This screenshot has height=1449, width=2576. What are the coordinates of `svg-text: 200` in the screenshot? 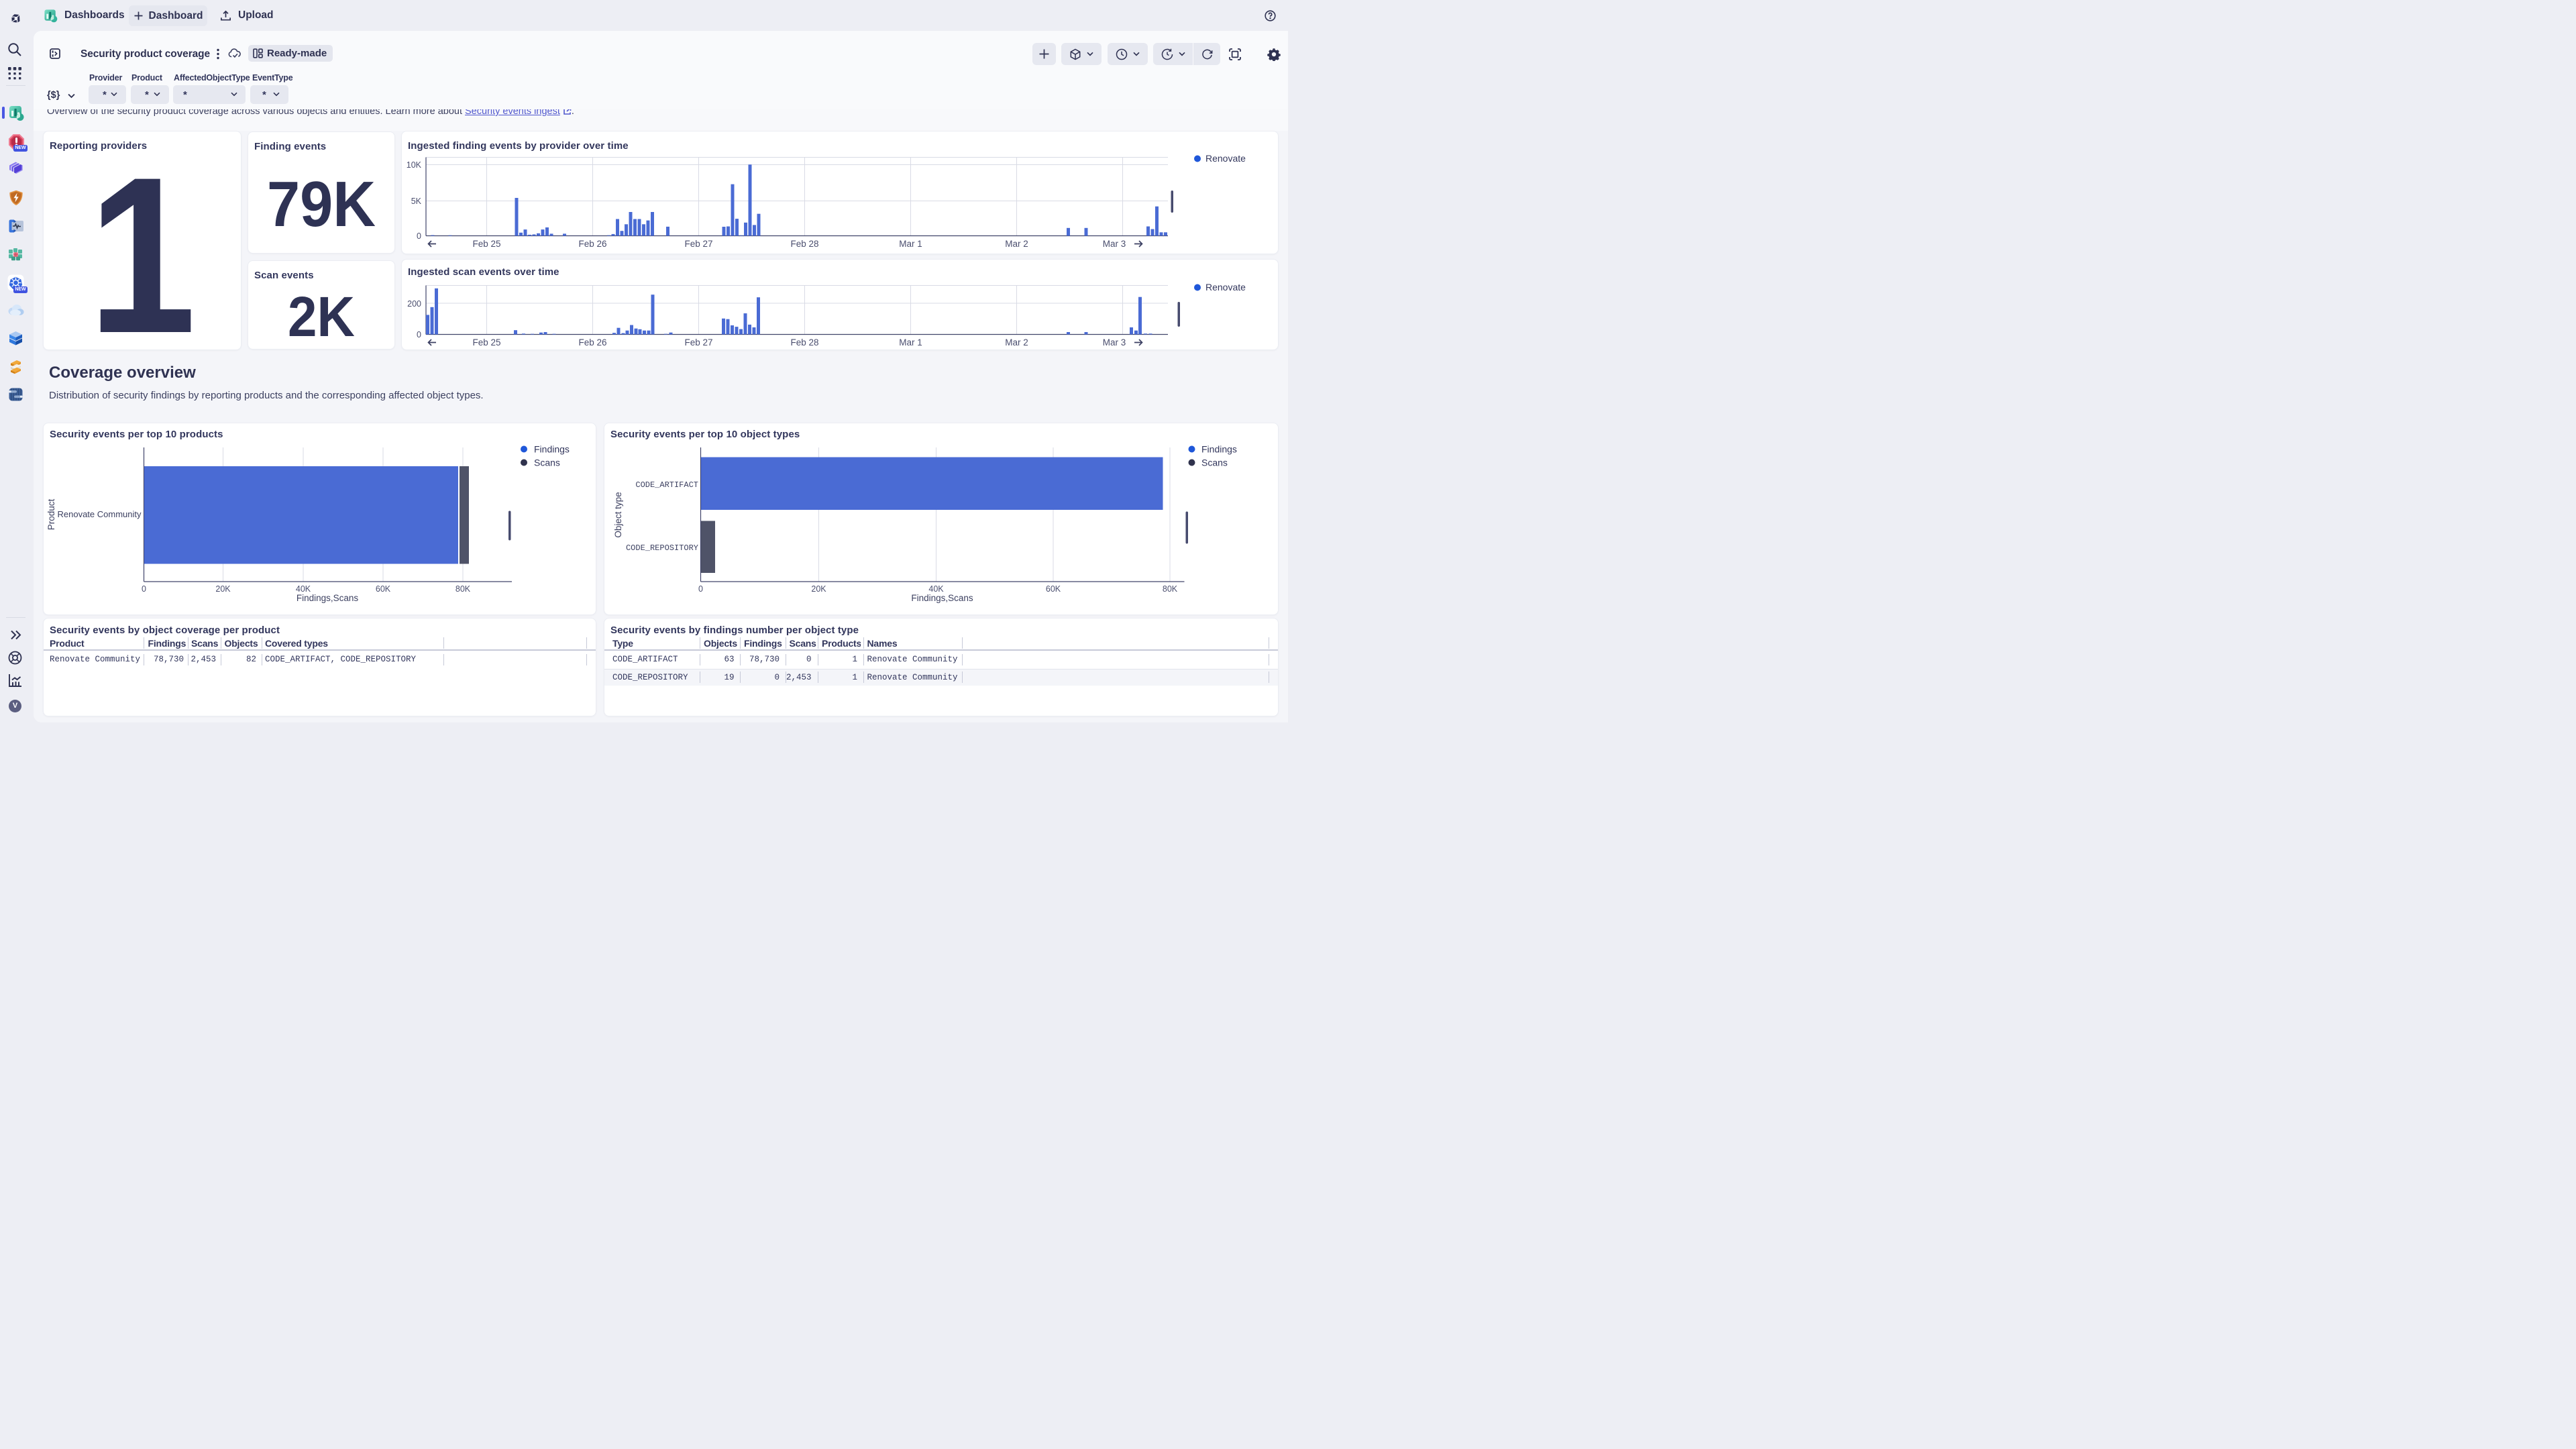 It's located at (414, 304).